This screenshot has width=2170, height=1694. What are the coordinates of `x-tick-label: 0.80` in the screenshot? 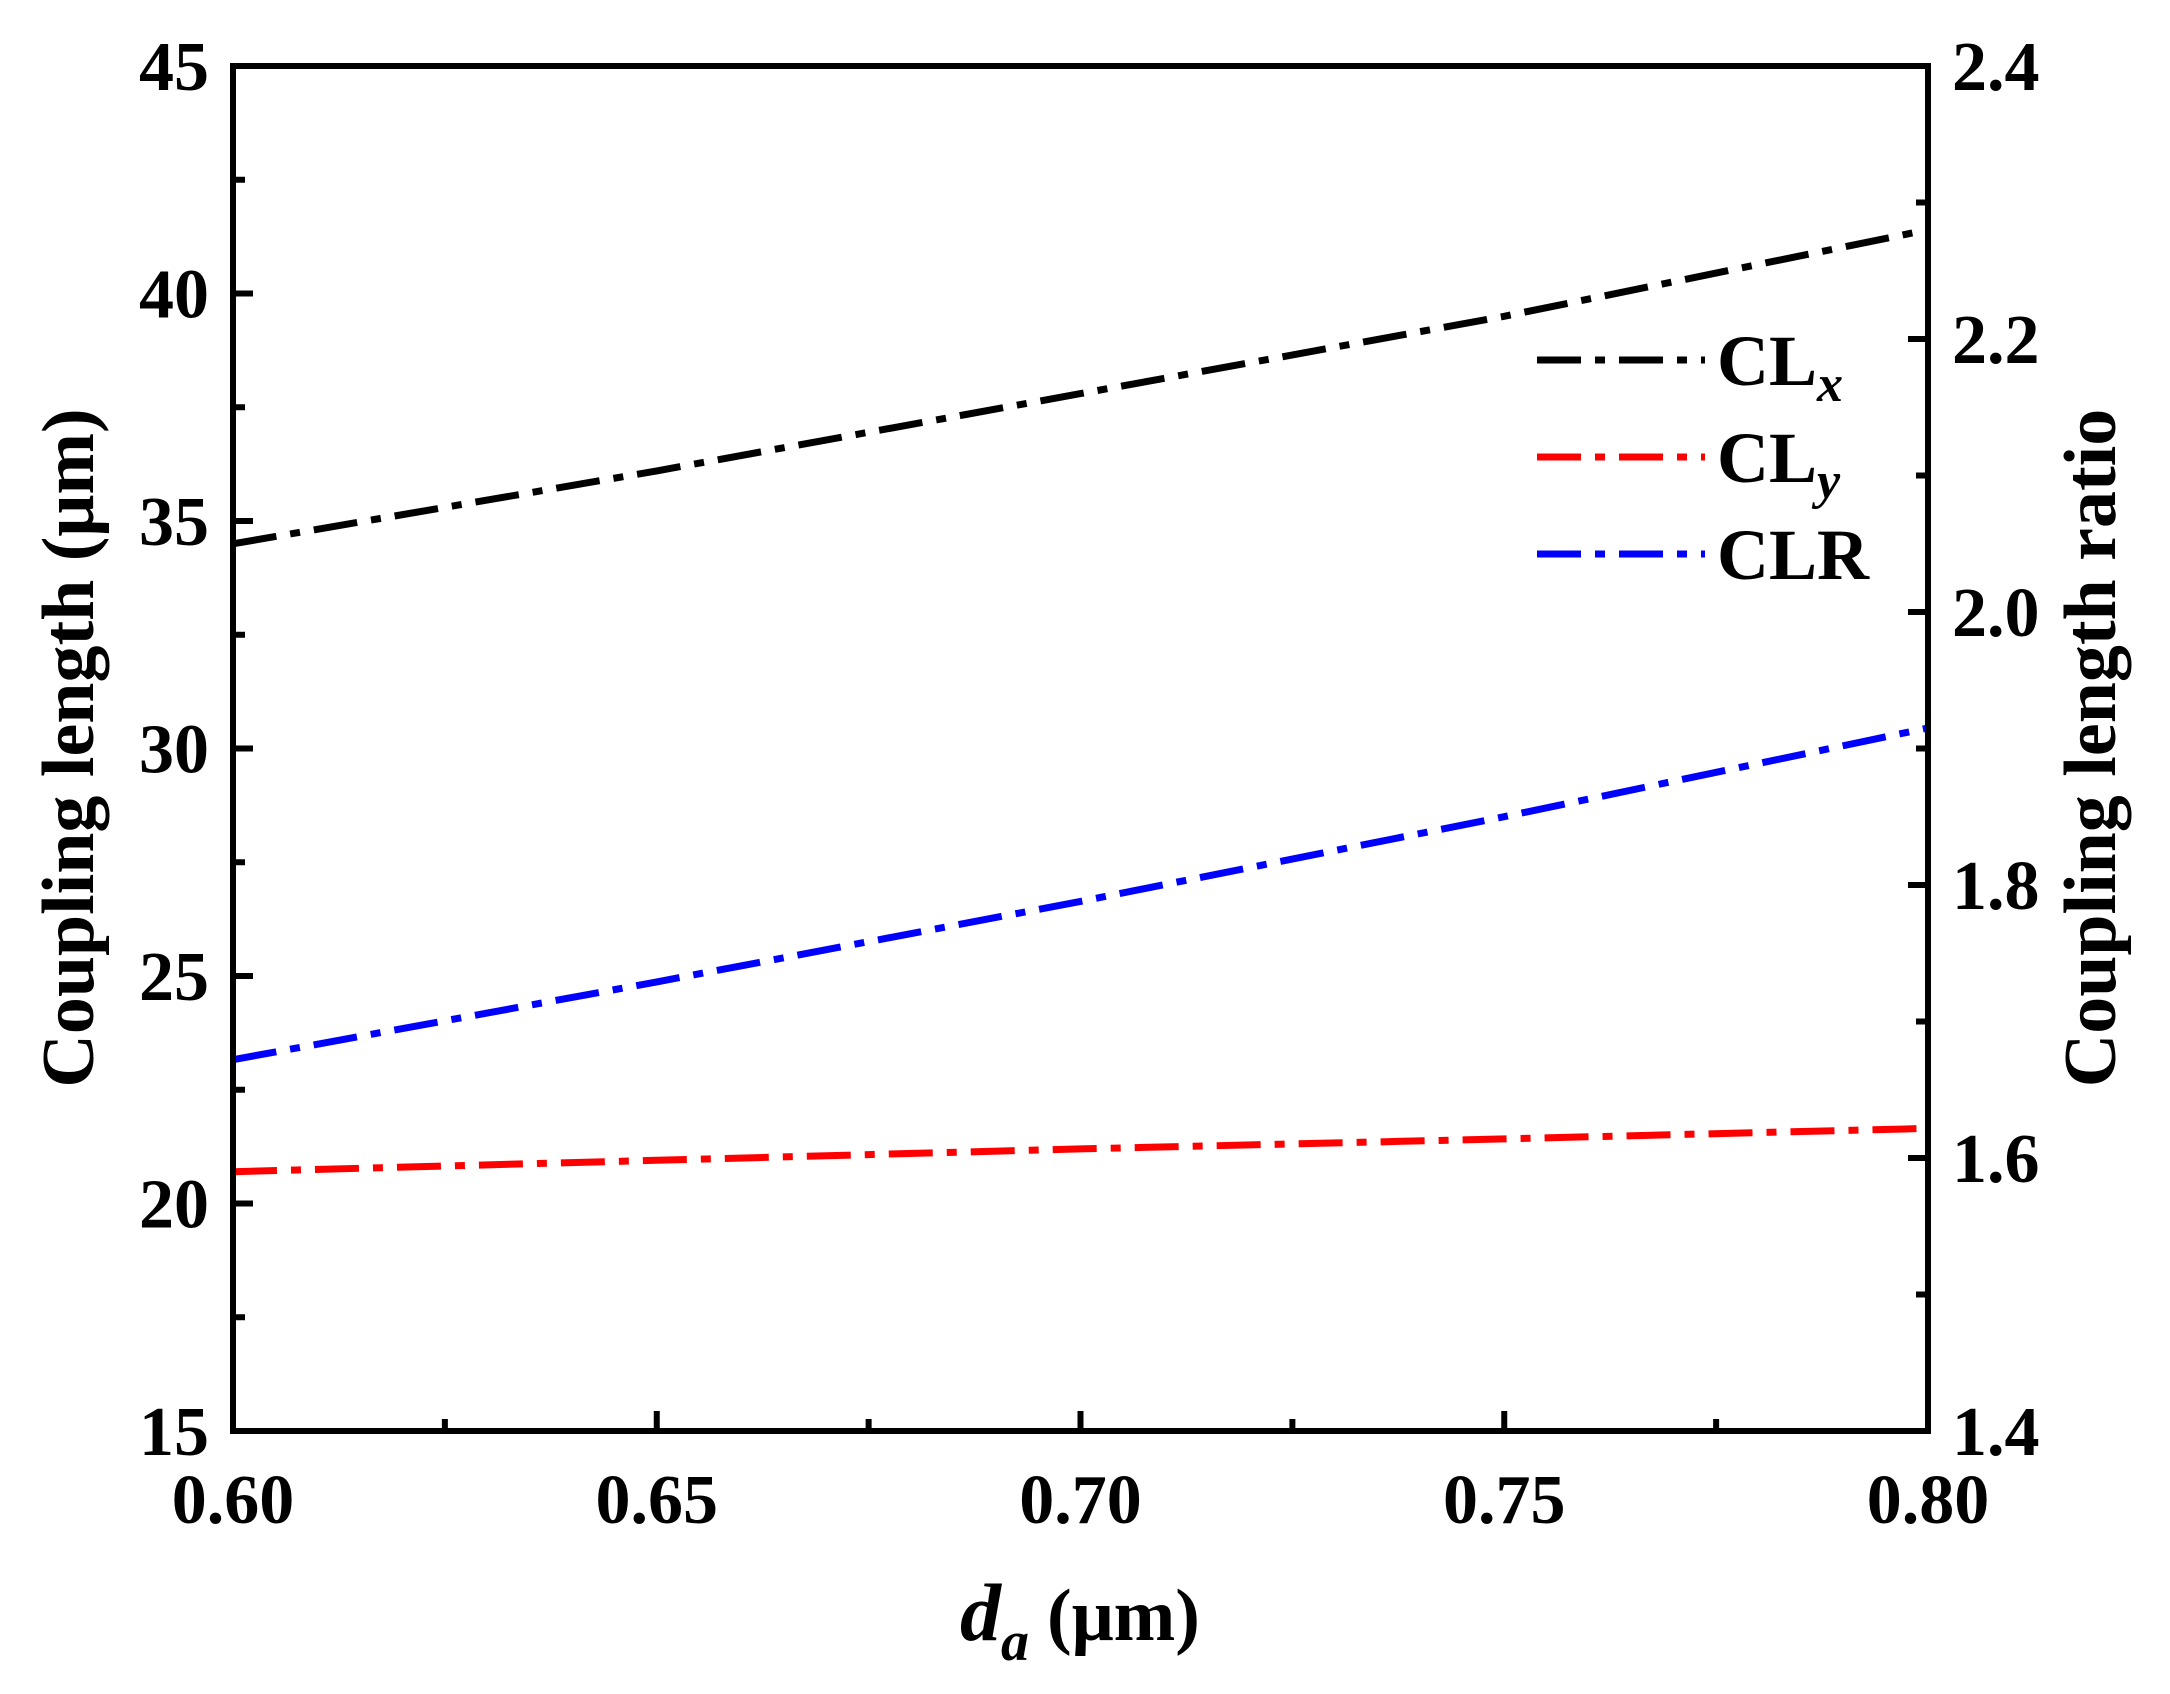 It's located at (1928, 1500).